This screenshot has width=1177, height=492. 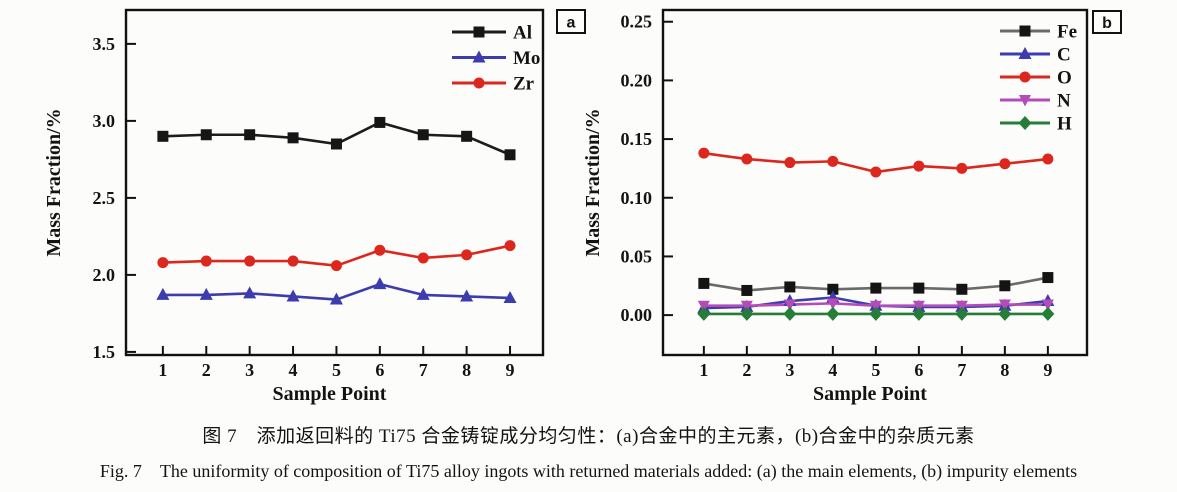 What do you see at coordinates (524, 84) in the screenshot?
I see `legend-label-Zr: Zr` at bounding box center [524, 84].